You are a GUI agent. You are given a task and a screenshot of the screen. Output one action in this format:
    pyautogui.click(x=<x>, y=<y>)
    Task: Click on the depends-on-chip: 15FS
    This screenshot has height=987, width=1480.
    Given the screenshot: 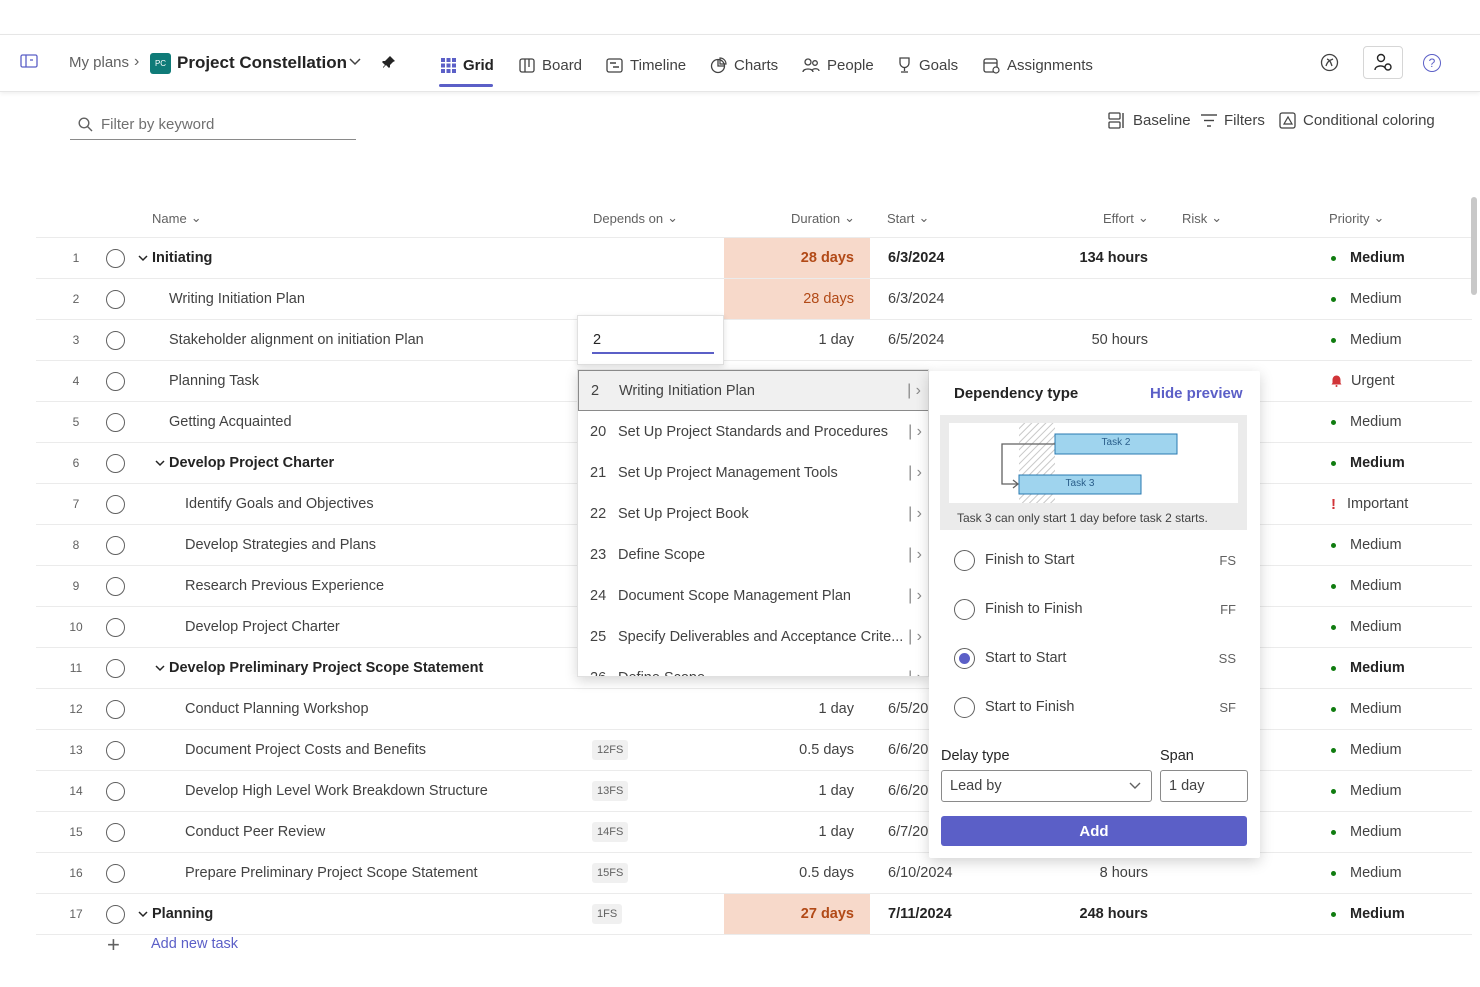 What is the action you would take?
    pyautogui.click(x=610, y=873)
    